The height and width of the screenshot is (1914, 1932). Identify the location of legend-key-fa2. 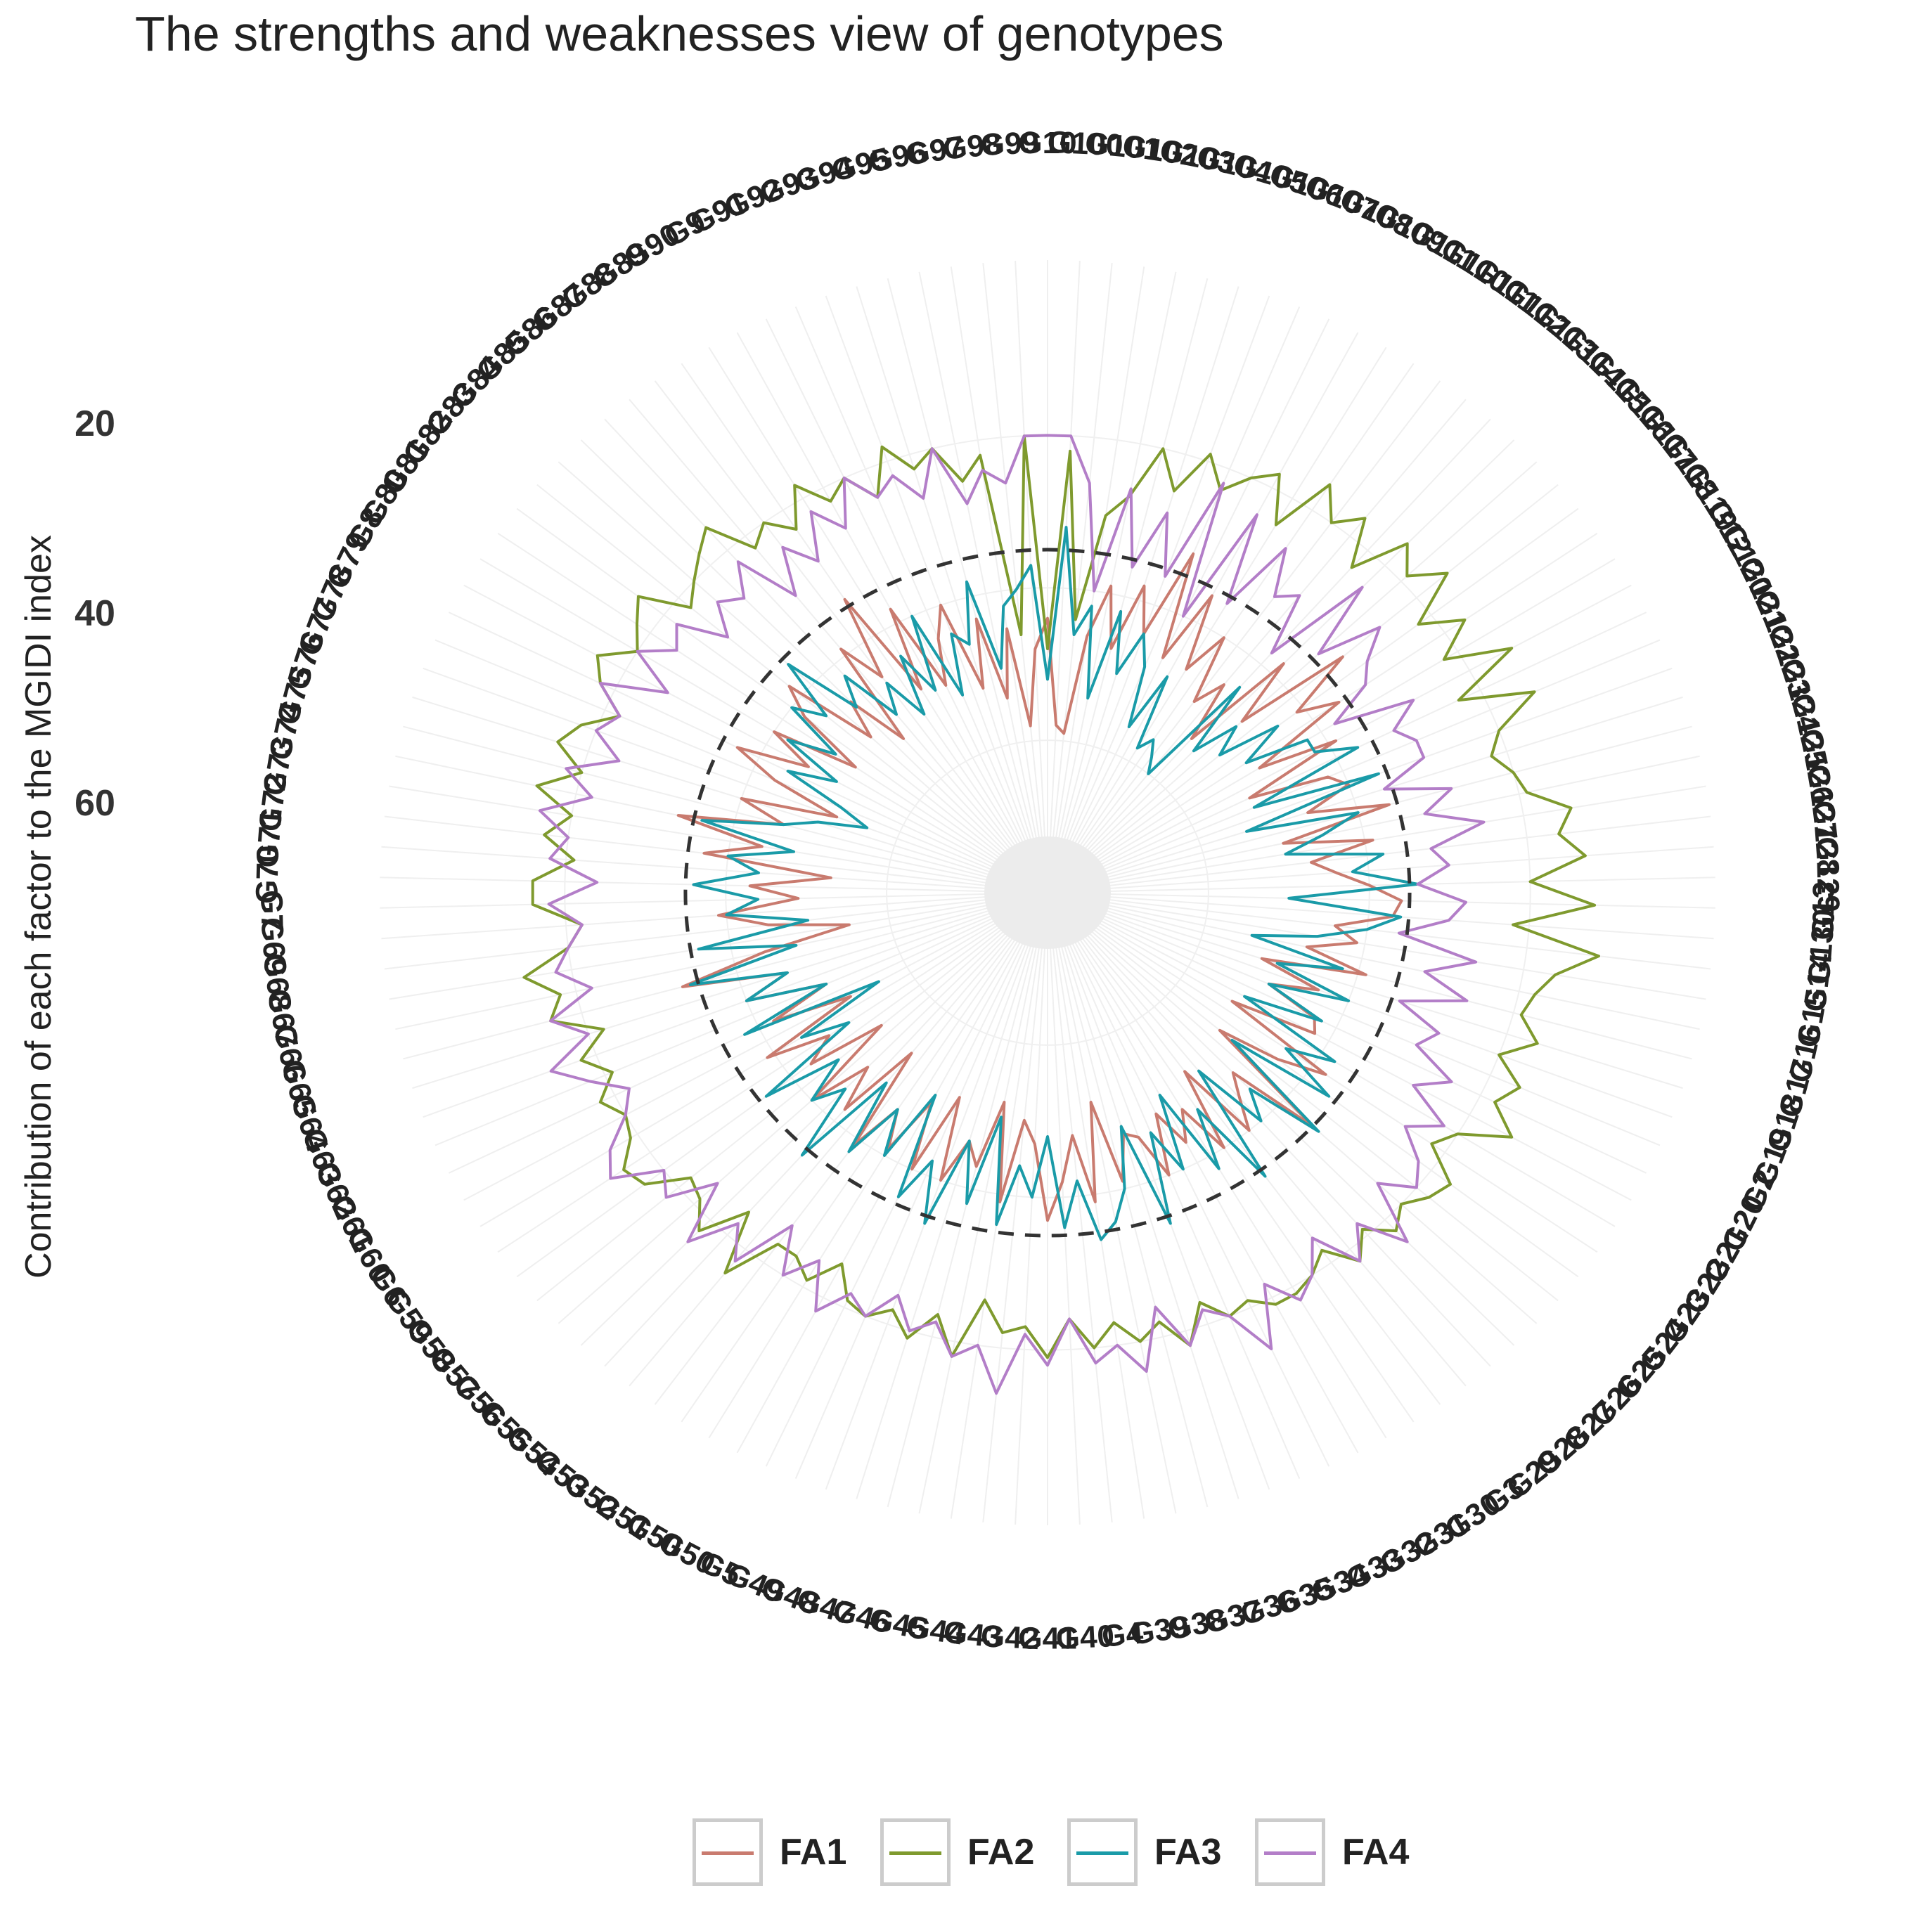
(915, 1852).